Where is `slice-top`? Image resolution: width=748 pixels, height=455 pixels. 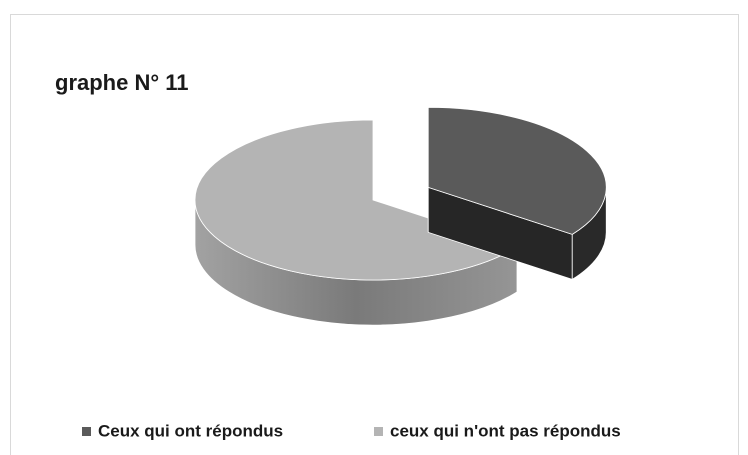
slice-top is located at coordinates (517, 170).